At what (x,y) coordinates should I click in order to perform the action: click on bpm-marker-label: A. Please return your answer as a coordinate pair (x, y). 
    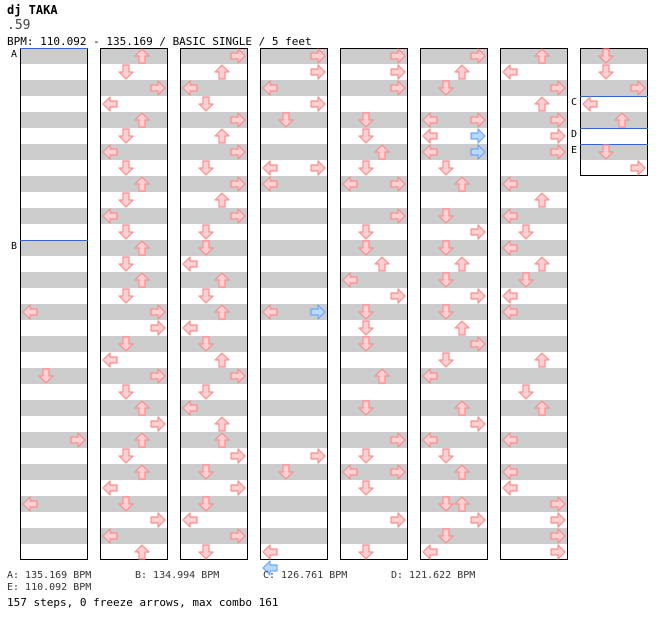
    Looking at the image, I should click on (14, 54).